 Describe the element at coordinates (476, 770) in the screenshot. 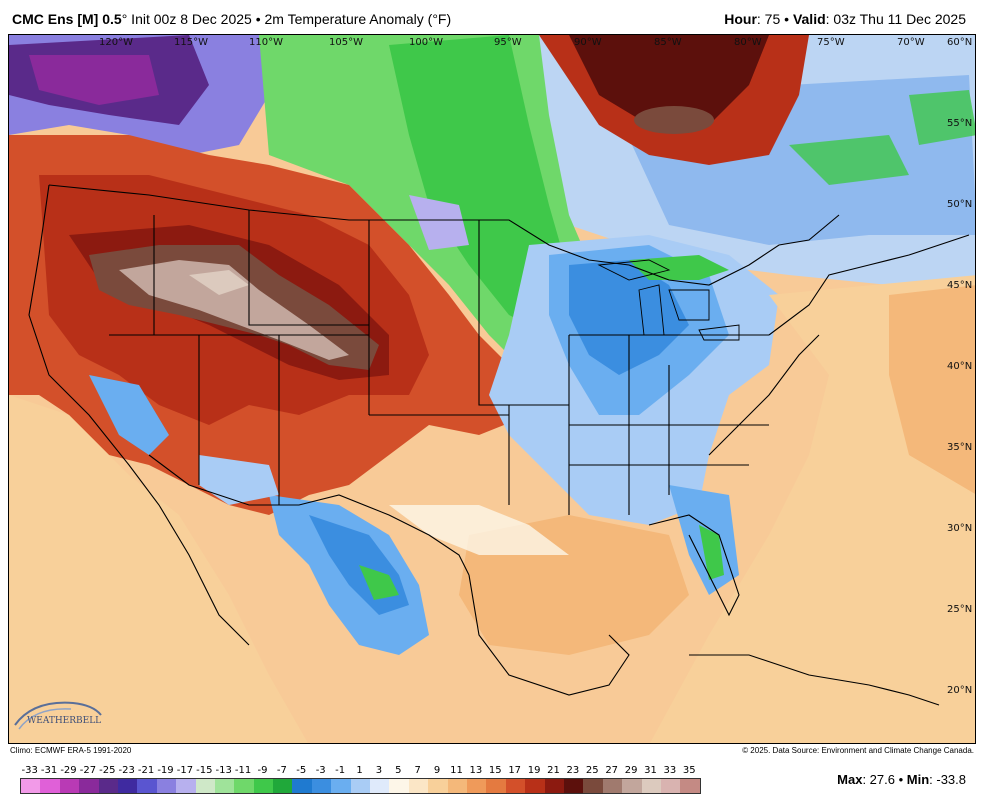

I see `colorbar-label: 13` at that location.